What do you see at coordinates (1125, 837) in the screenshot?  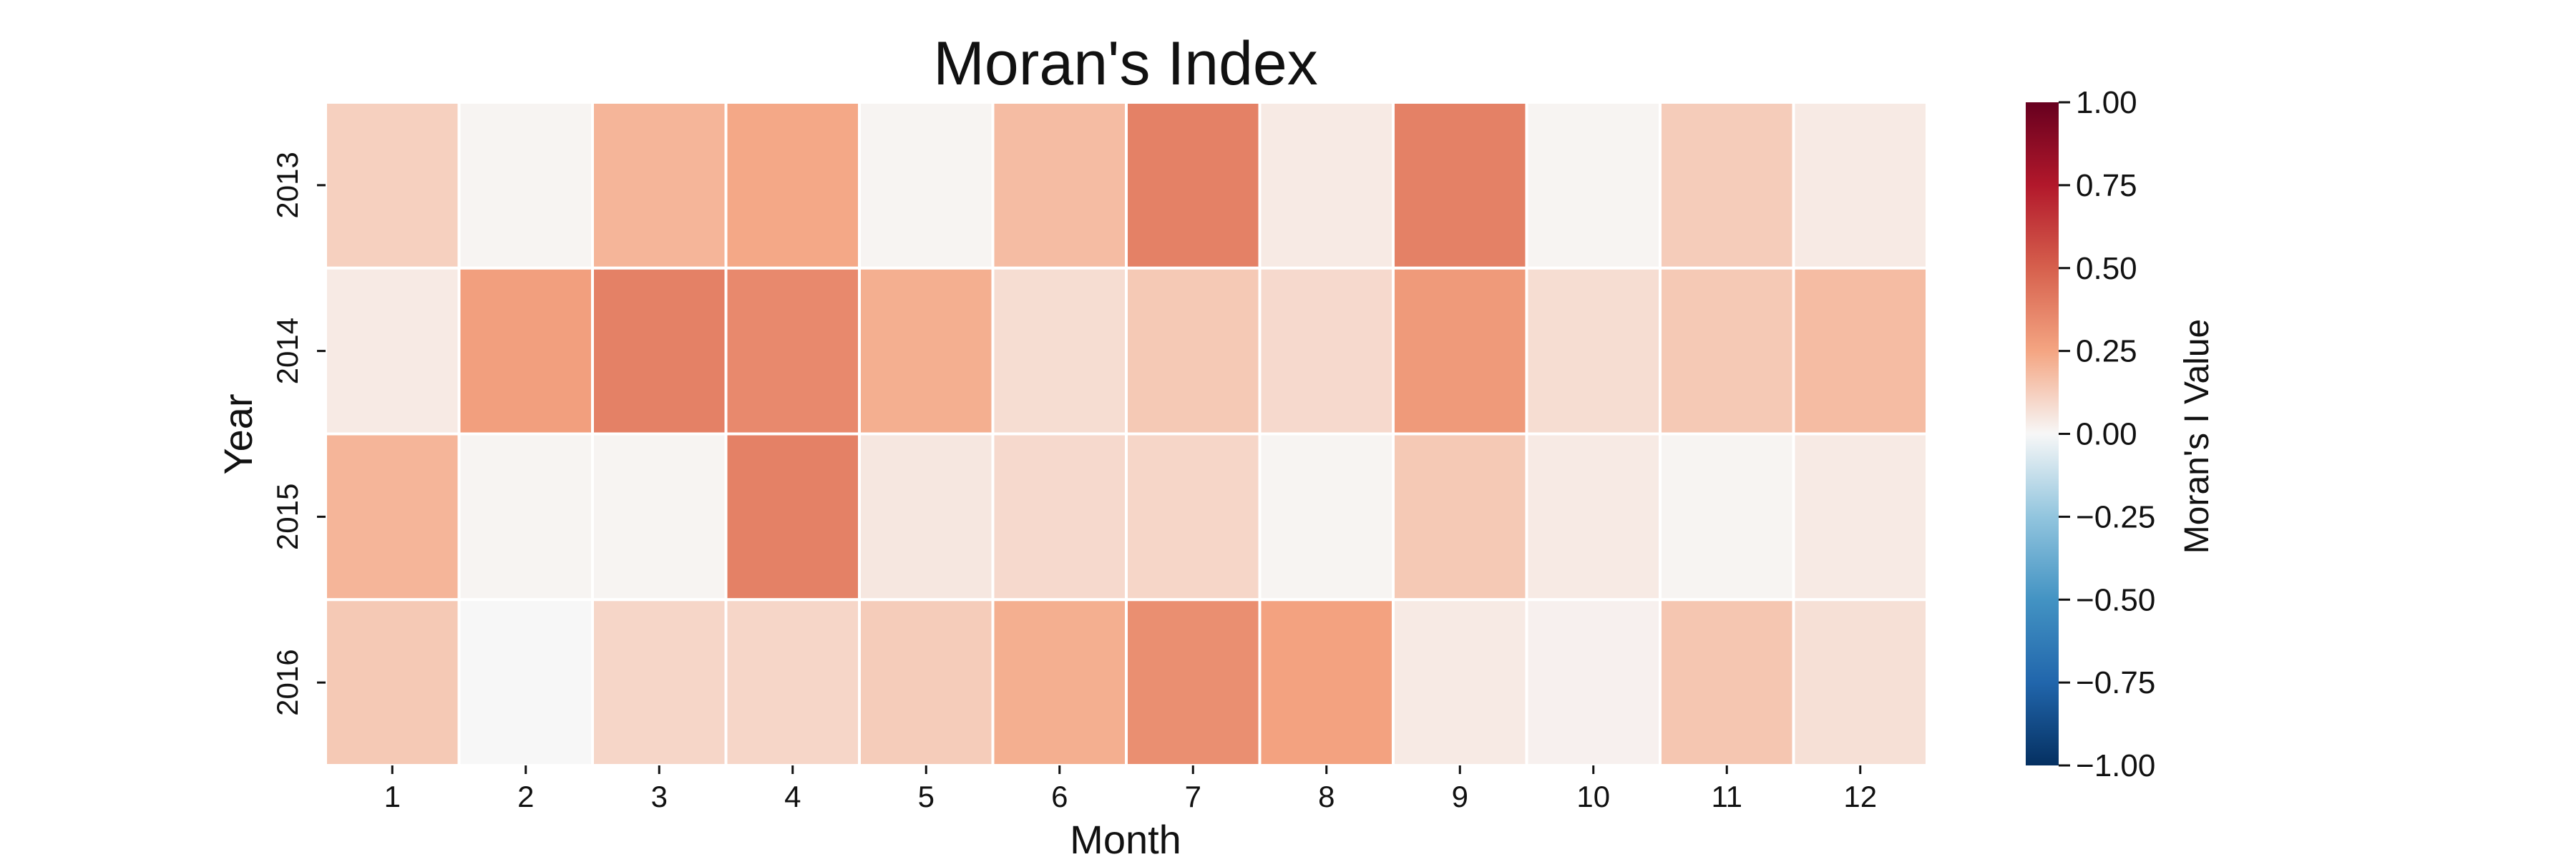 I see `x-axis-title: Month` at bounding box center [1125, 837].